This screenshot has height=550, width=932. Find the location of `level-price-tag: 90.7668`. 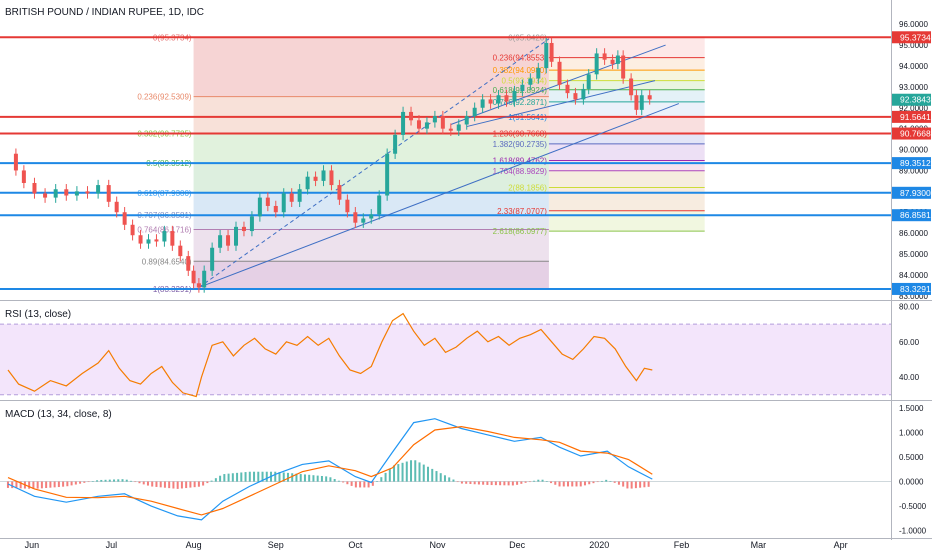

level-price-tag: 90.7668 is located at coordinates (911, 133).